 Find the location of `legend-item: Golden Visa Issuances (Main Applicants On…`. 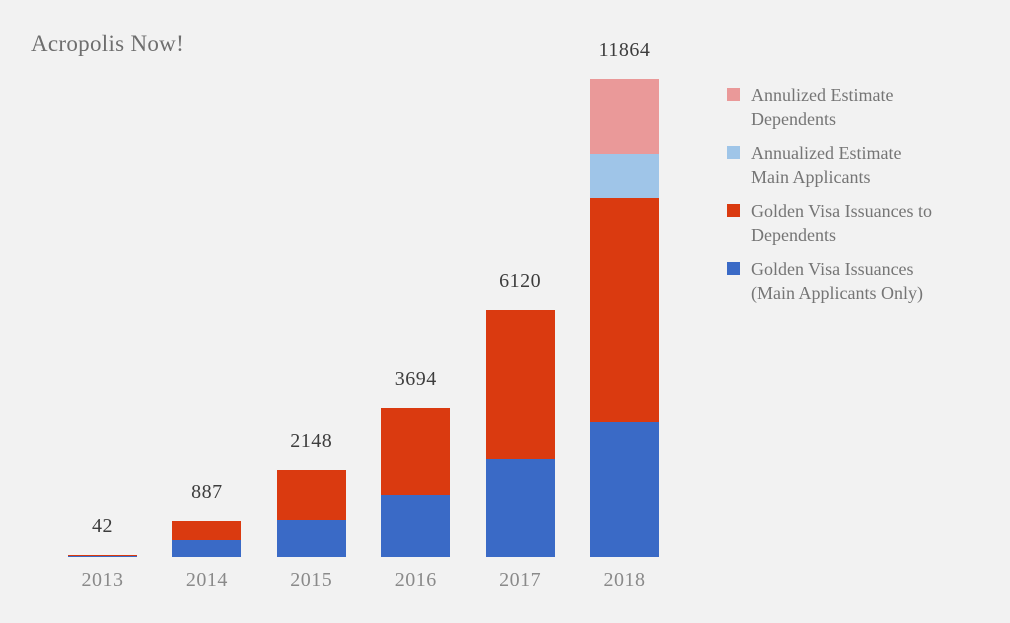

legend-item: Golden Visa Issuances (Main Applicants On… is located at coordinates (862, 281).